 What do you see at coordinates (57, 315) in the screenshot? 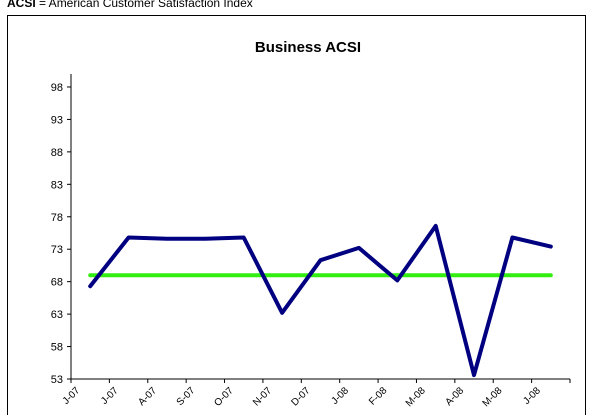
I see `y-tick-label: 63` at bounding box center [57, 315].